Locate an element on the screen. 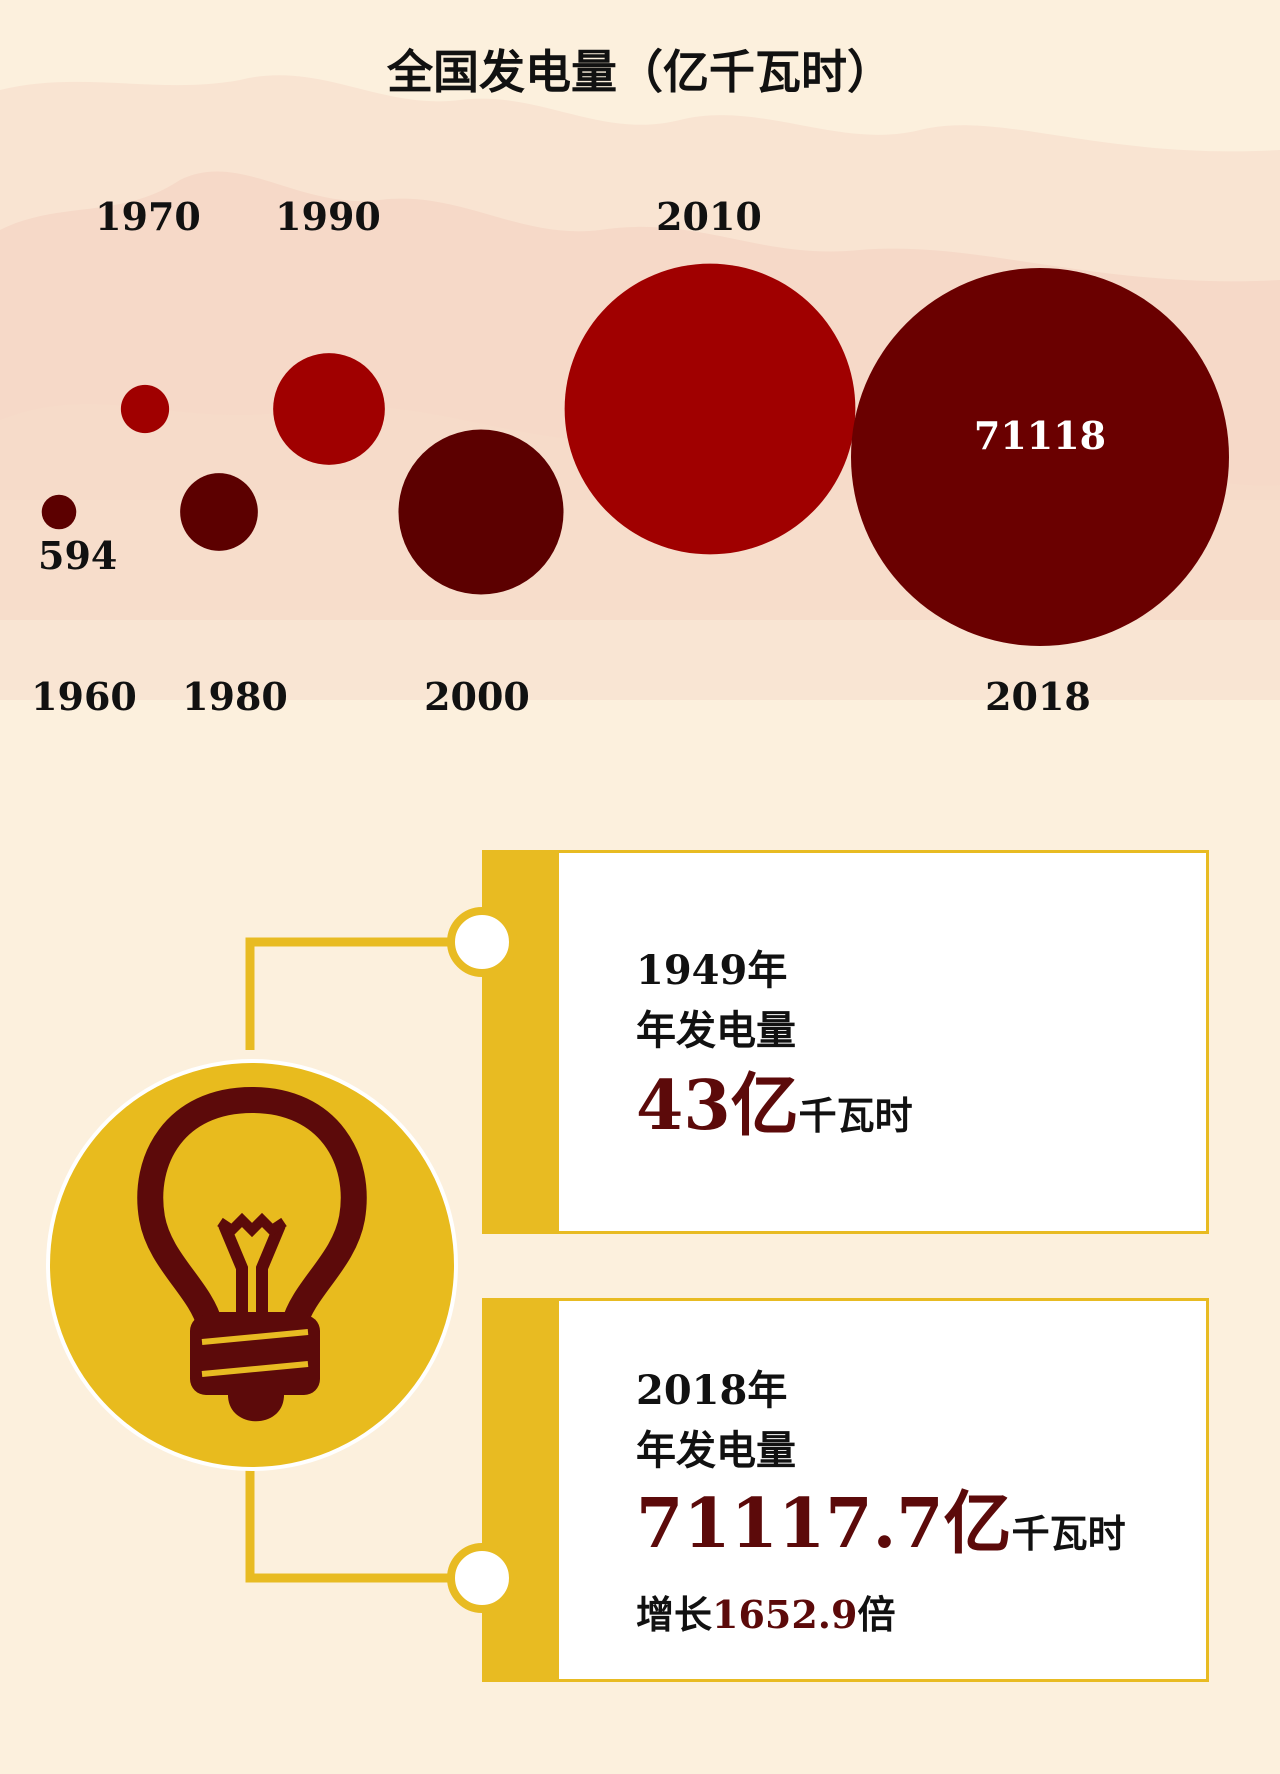 Image resolution: width=1280 pixels, height=1774 pixels. card-value: 71117.7亿 is located at coordinates (824, 1524).